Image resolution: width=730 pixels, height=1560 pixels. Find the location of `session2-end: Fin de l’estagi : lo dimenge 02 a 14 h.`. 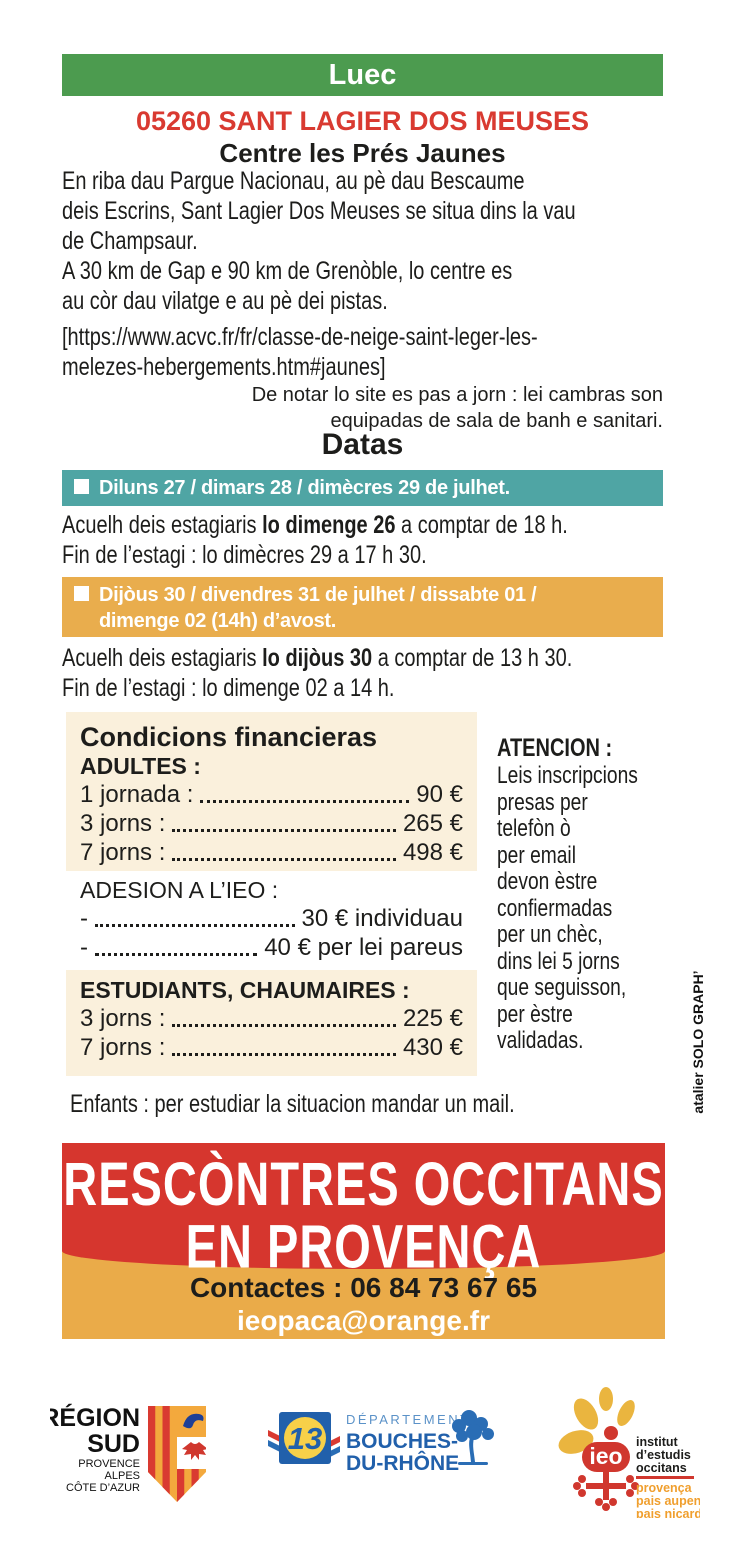

session2-end: Fin de l’estagi : lo dimenge 02 a 14 h. is located at coordinates (228, 688).